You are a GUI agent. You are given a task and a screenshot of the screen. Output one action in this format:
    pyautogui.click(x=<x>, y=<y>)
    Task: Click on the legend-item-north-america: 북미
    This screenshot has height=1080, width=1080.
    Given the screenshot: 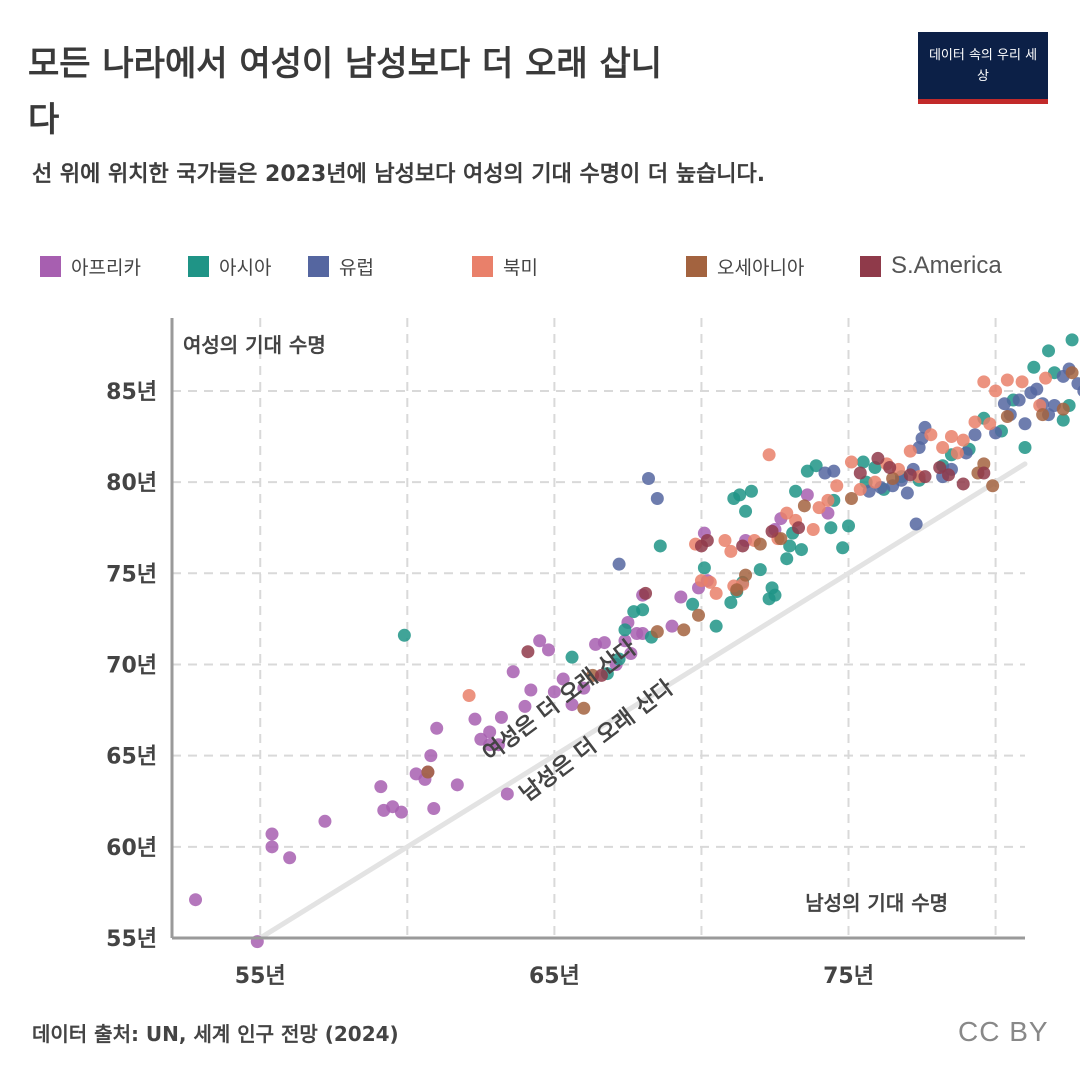 What is the action you would take?
    pyautogui.click(x=505, y=266)
    